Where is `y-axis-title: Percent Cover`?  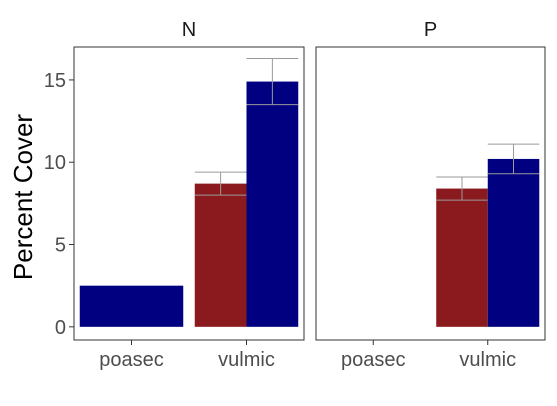
y-axis-title: Percent Cover is located at coordinates (23, 197).